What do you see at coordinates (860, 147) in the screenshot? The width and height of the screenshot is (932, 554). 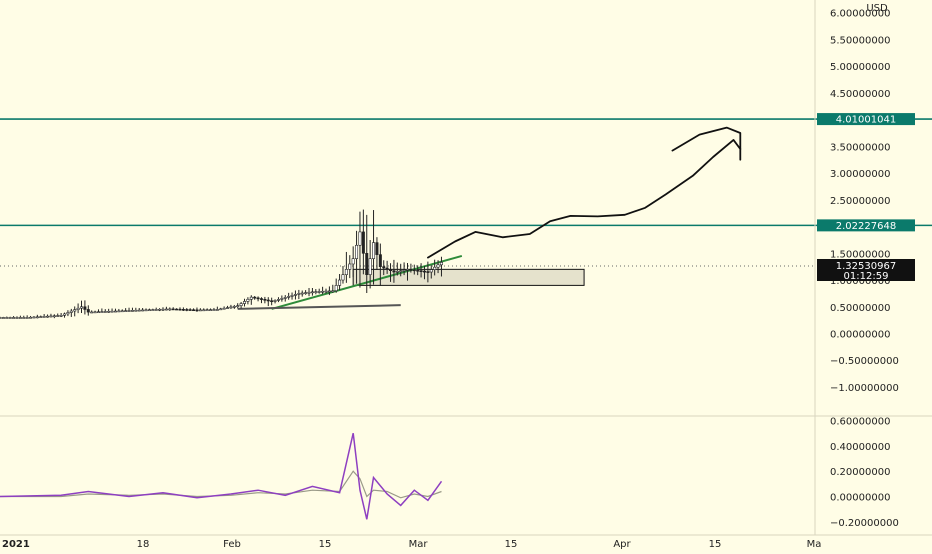 I see `price-tick-label: 3.50000000` at bounding box center [860, 147].